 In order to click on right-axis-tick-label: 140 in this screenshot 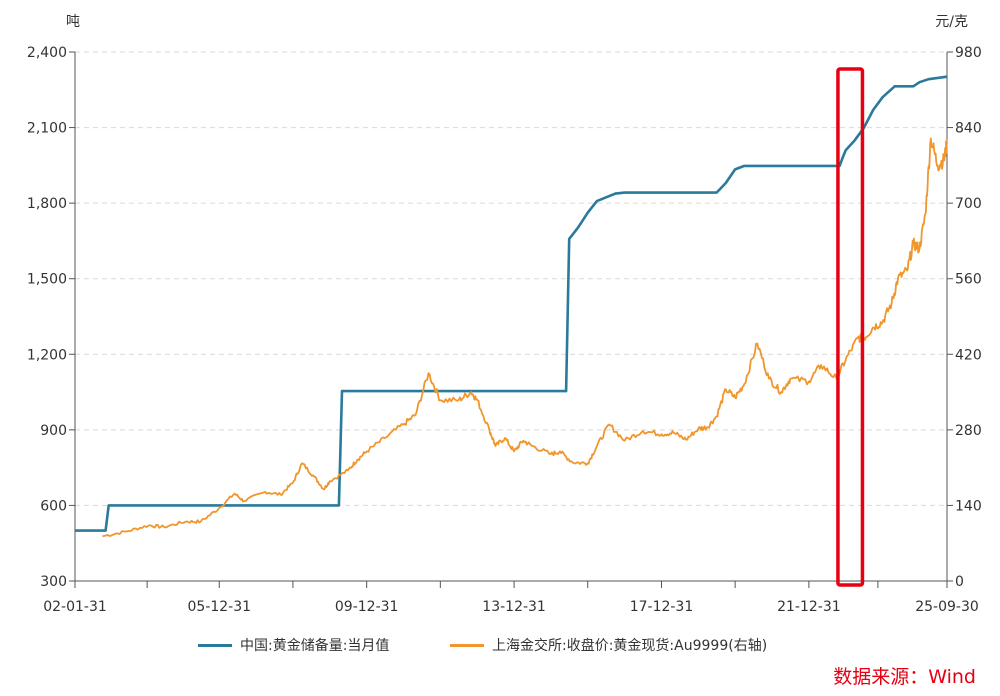, I will do `click(968, 506)`.